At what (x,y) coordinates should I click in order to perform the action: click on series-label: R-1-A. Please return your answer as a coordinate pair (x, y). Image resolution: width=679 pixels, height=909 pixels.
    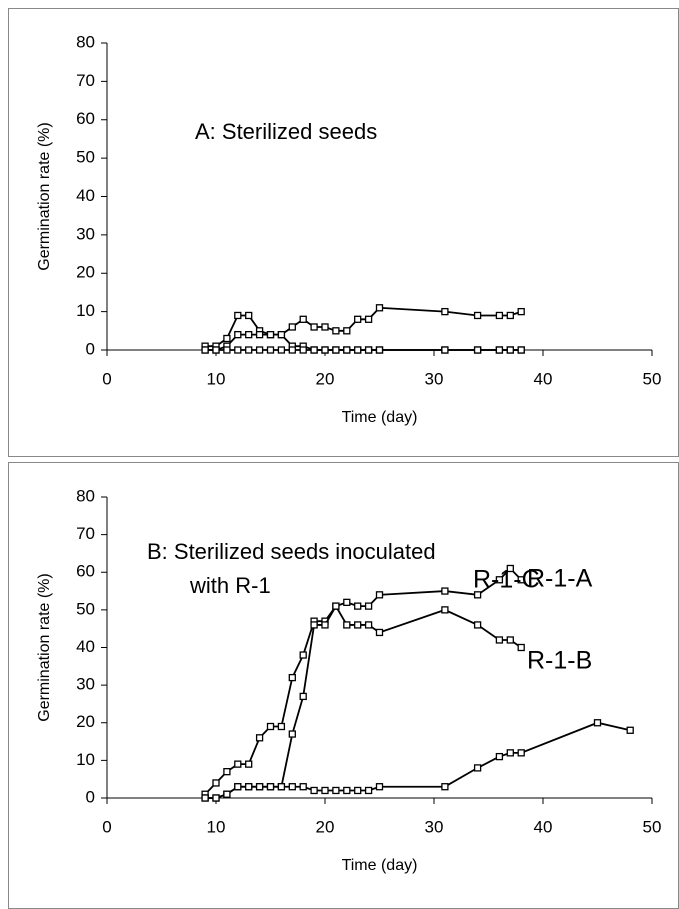
    Looking at the image, I should click on (560, 579).